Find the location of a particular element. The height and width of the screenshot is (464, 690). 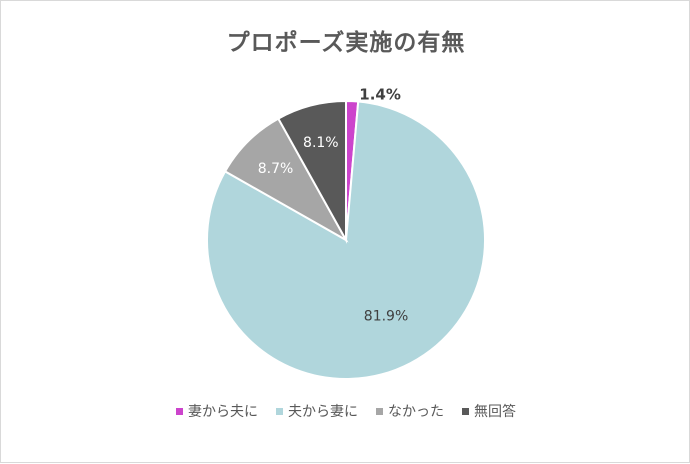

data-label: 81.9% is located at coordinates (386, 316).